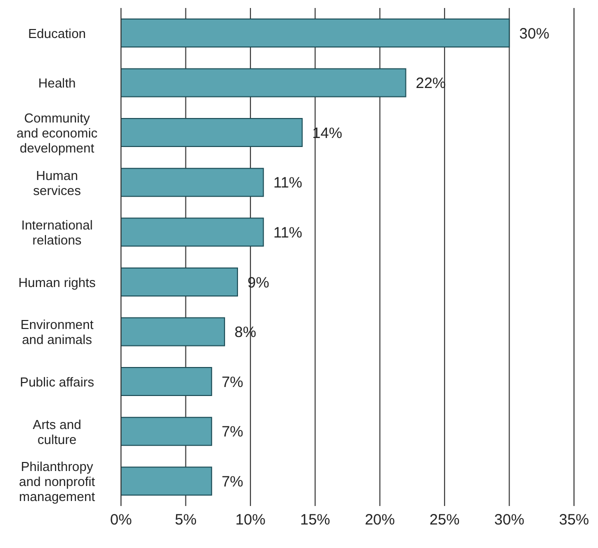 The width and height of the screenshot is (598, 548). Describe the element at coordinates (574, 520) in the screenshot. I see `x-tick-label: 35%` at that location.